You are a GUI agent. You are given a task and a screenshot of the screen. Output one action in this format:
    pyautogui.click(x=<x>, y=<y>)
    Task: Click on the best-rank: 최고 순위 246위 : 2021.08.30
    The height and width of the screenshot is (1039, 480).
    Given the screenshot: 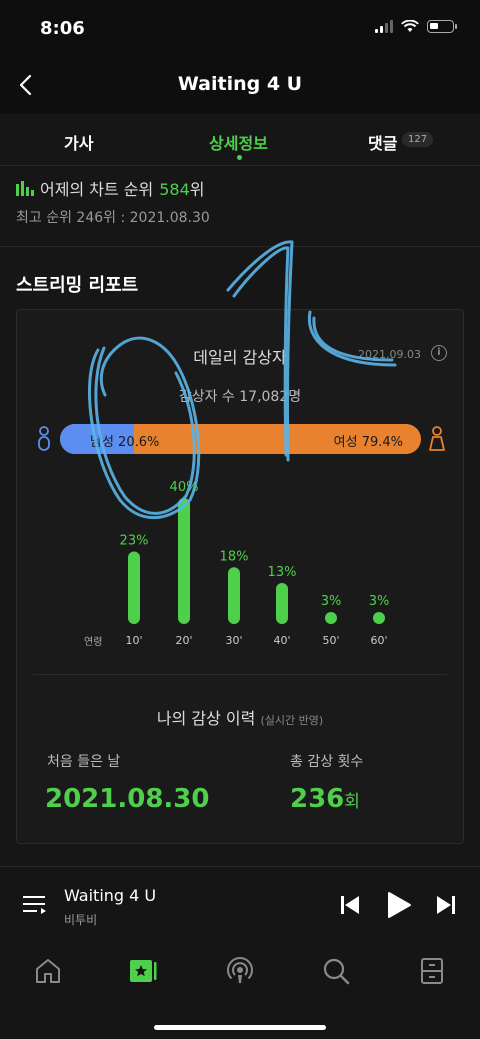 What is the action you would take?
    pyautogui.click(x=113, y=218)
    